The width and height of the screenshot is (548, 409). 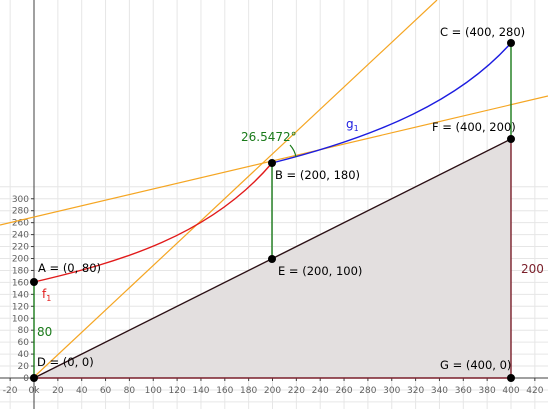 I want to click on y-tick-label: 220, so click(x=20, y=248).